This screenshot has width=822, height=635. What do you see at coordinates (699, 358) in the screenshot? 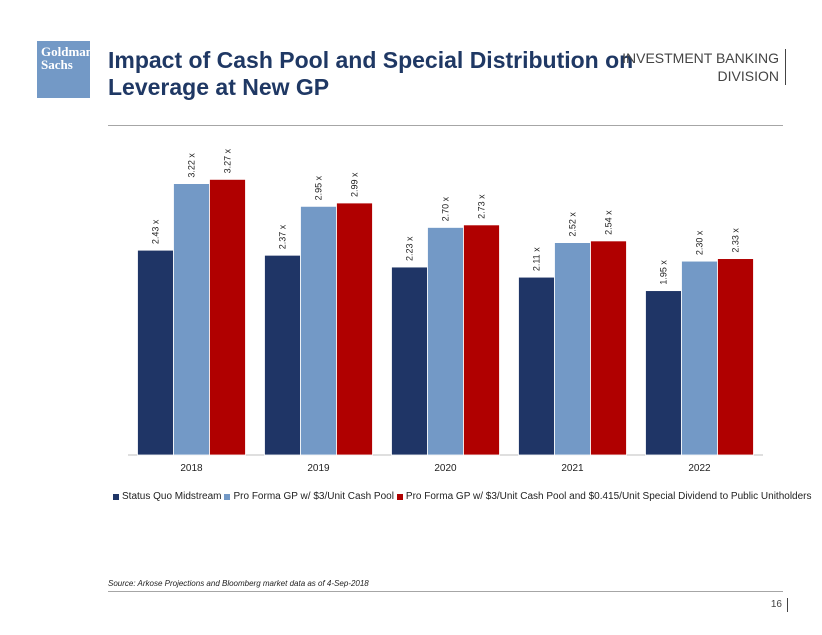
I see `bar-cash-pool-2022` at bounding box center [699, 358].